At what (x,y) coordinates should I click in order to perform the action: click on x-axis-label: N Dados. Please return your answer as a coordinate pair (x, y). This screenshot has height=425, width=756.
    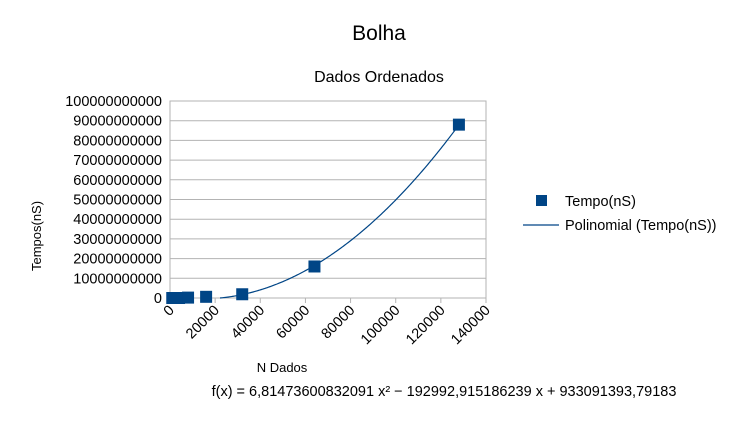
    Looking at the image, I should click on (282, 367).